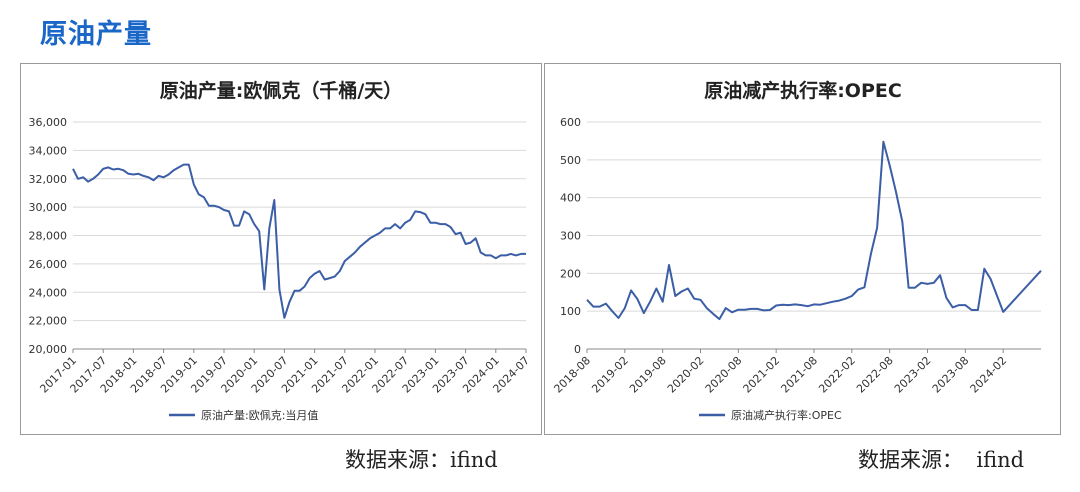 This screenshot has width=1080, height=492. What do you see at coordinates (686, 375) in the screenshot?
I see `x-tick-label: 2020-02` at bounding box center [686, 375].